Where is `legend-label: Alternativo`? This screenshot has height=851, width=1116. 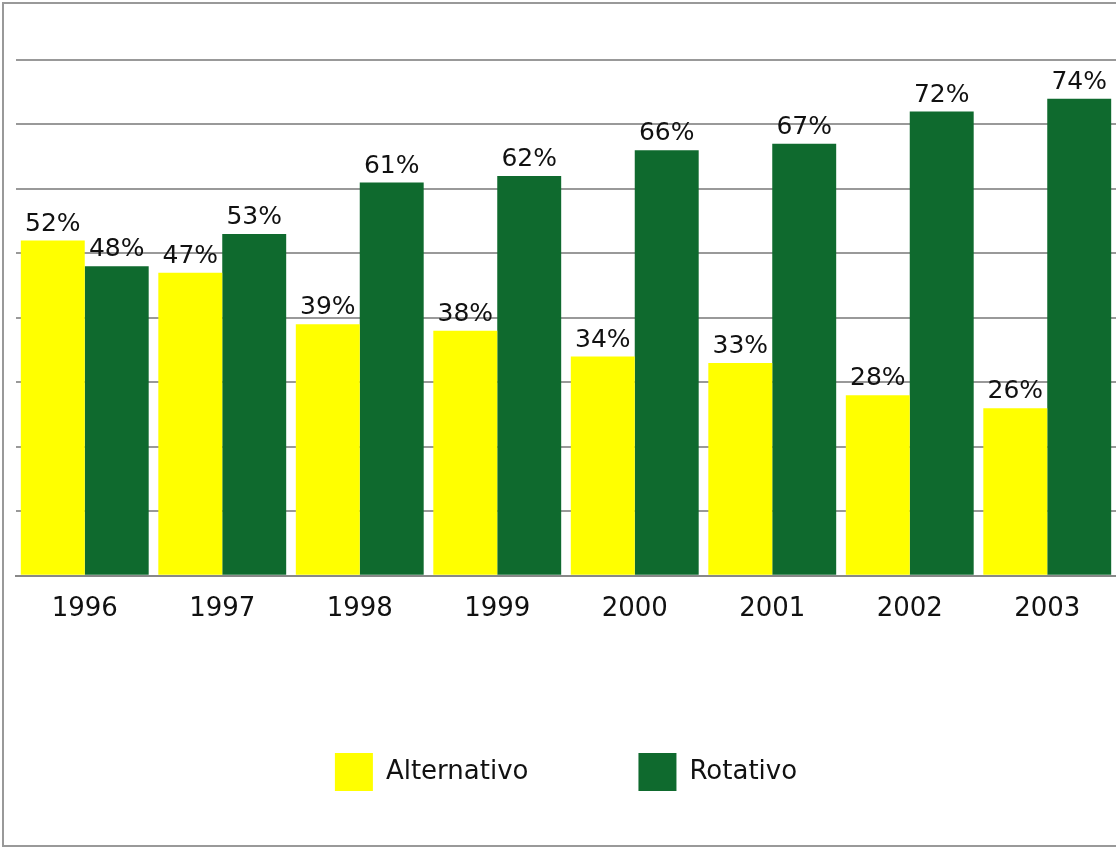 legend-label: Alternativo is located at coordinates (457, 769).